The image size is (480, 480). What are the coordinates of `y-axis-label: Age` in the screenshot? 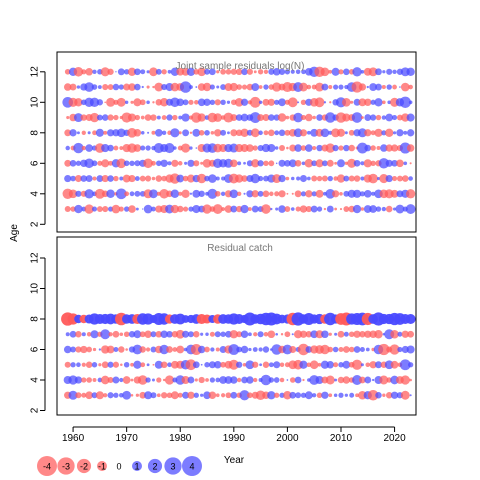 It's located at (14, 233).